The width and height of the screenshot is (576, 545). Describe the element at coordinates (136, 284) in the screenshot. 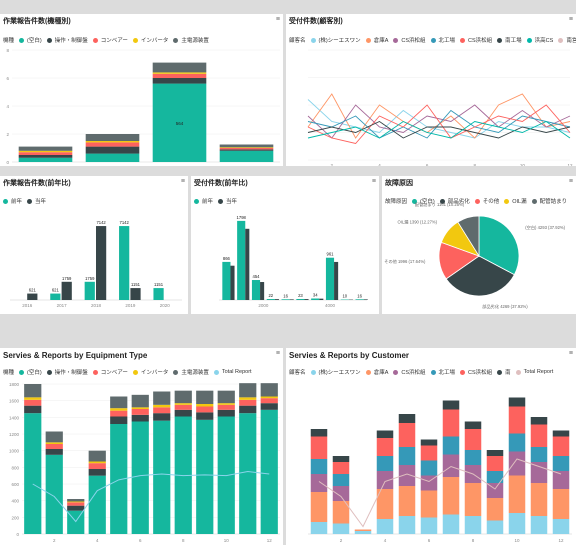

I see `data-label: 1151` at that location.